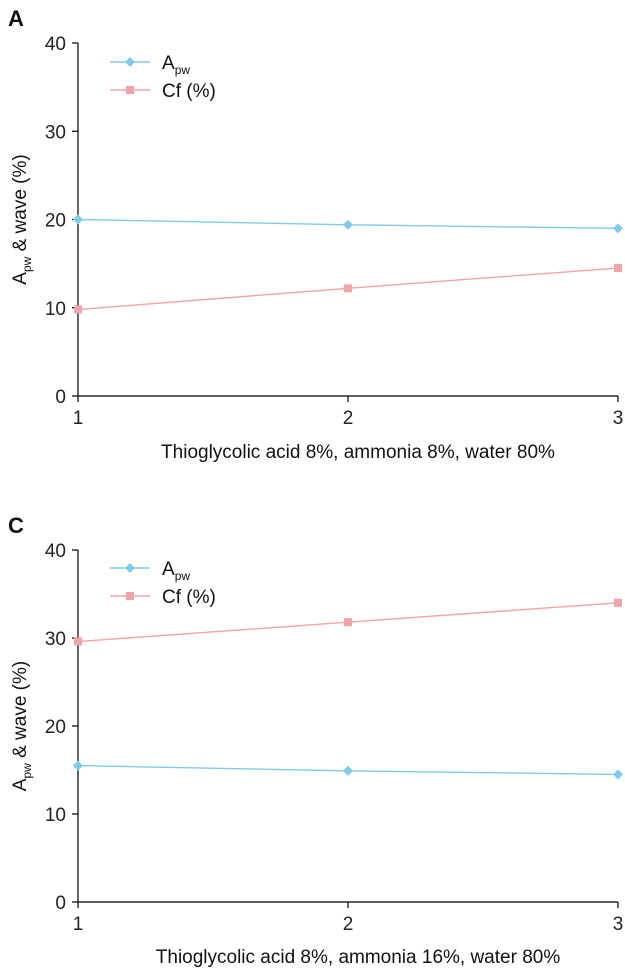 This screenshot has width=625, height=970. What do you see at coordinates (16, 18) in the screenshot?
I see `panel-label: A` at bounding box center [16, 18].